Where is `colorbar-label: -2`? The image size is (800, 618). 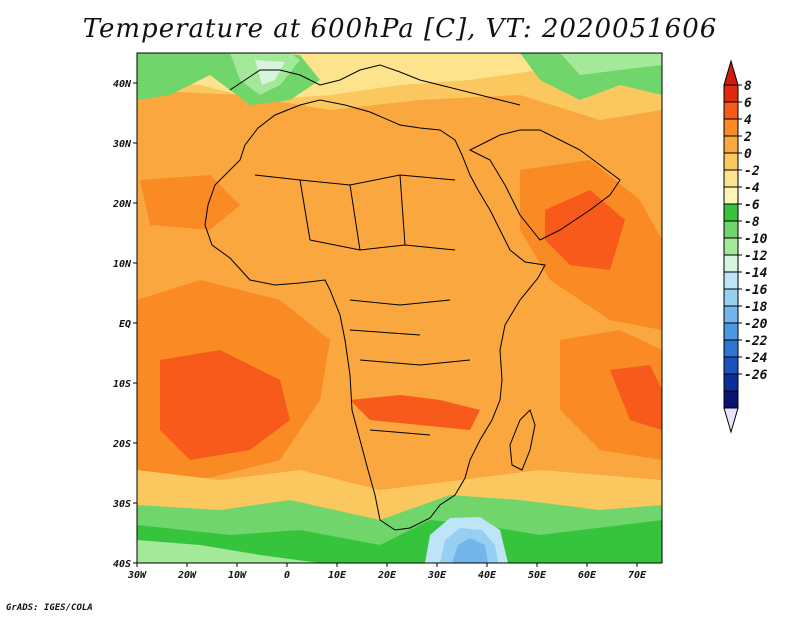 colorbar-label: -2 is located at coordinates (752, 171).